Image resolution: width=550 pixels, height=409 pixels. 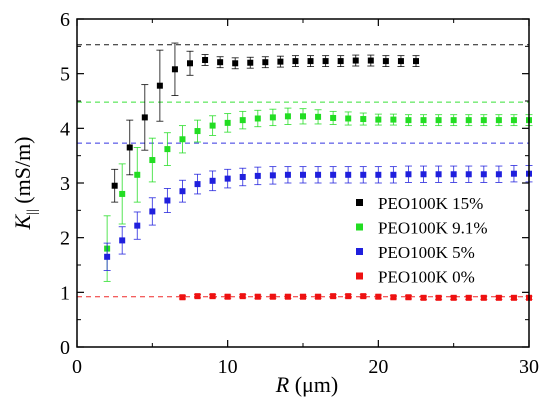 What do you see at coordinates (228, 367) in the screenshot?
I see `x-tick-label: 10` at bounding box center [228, 367].